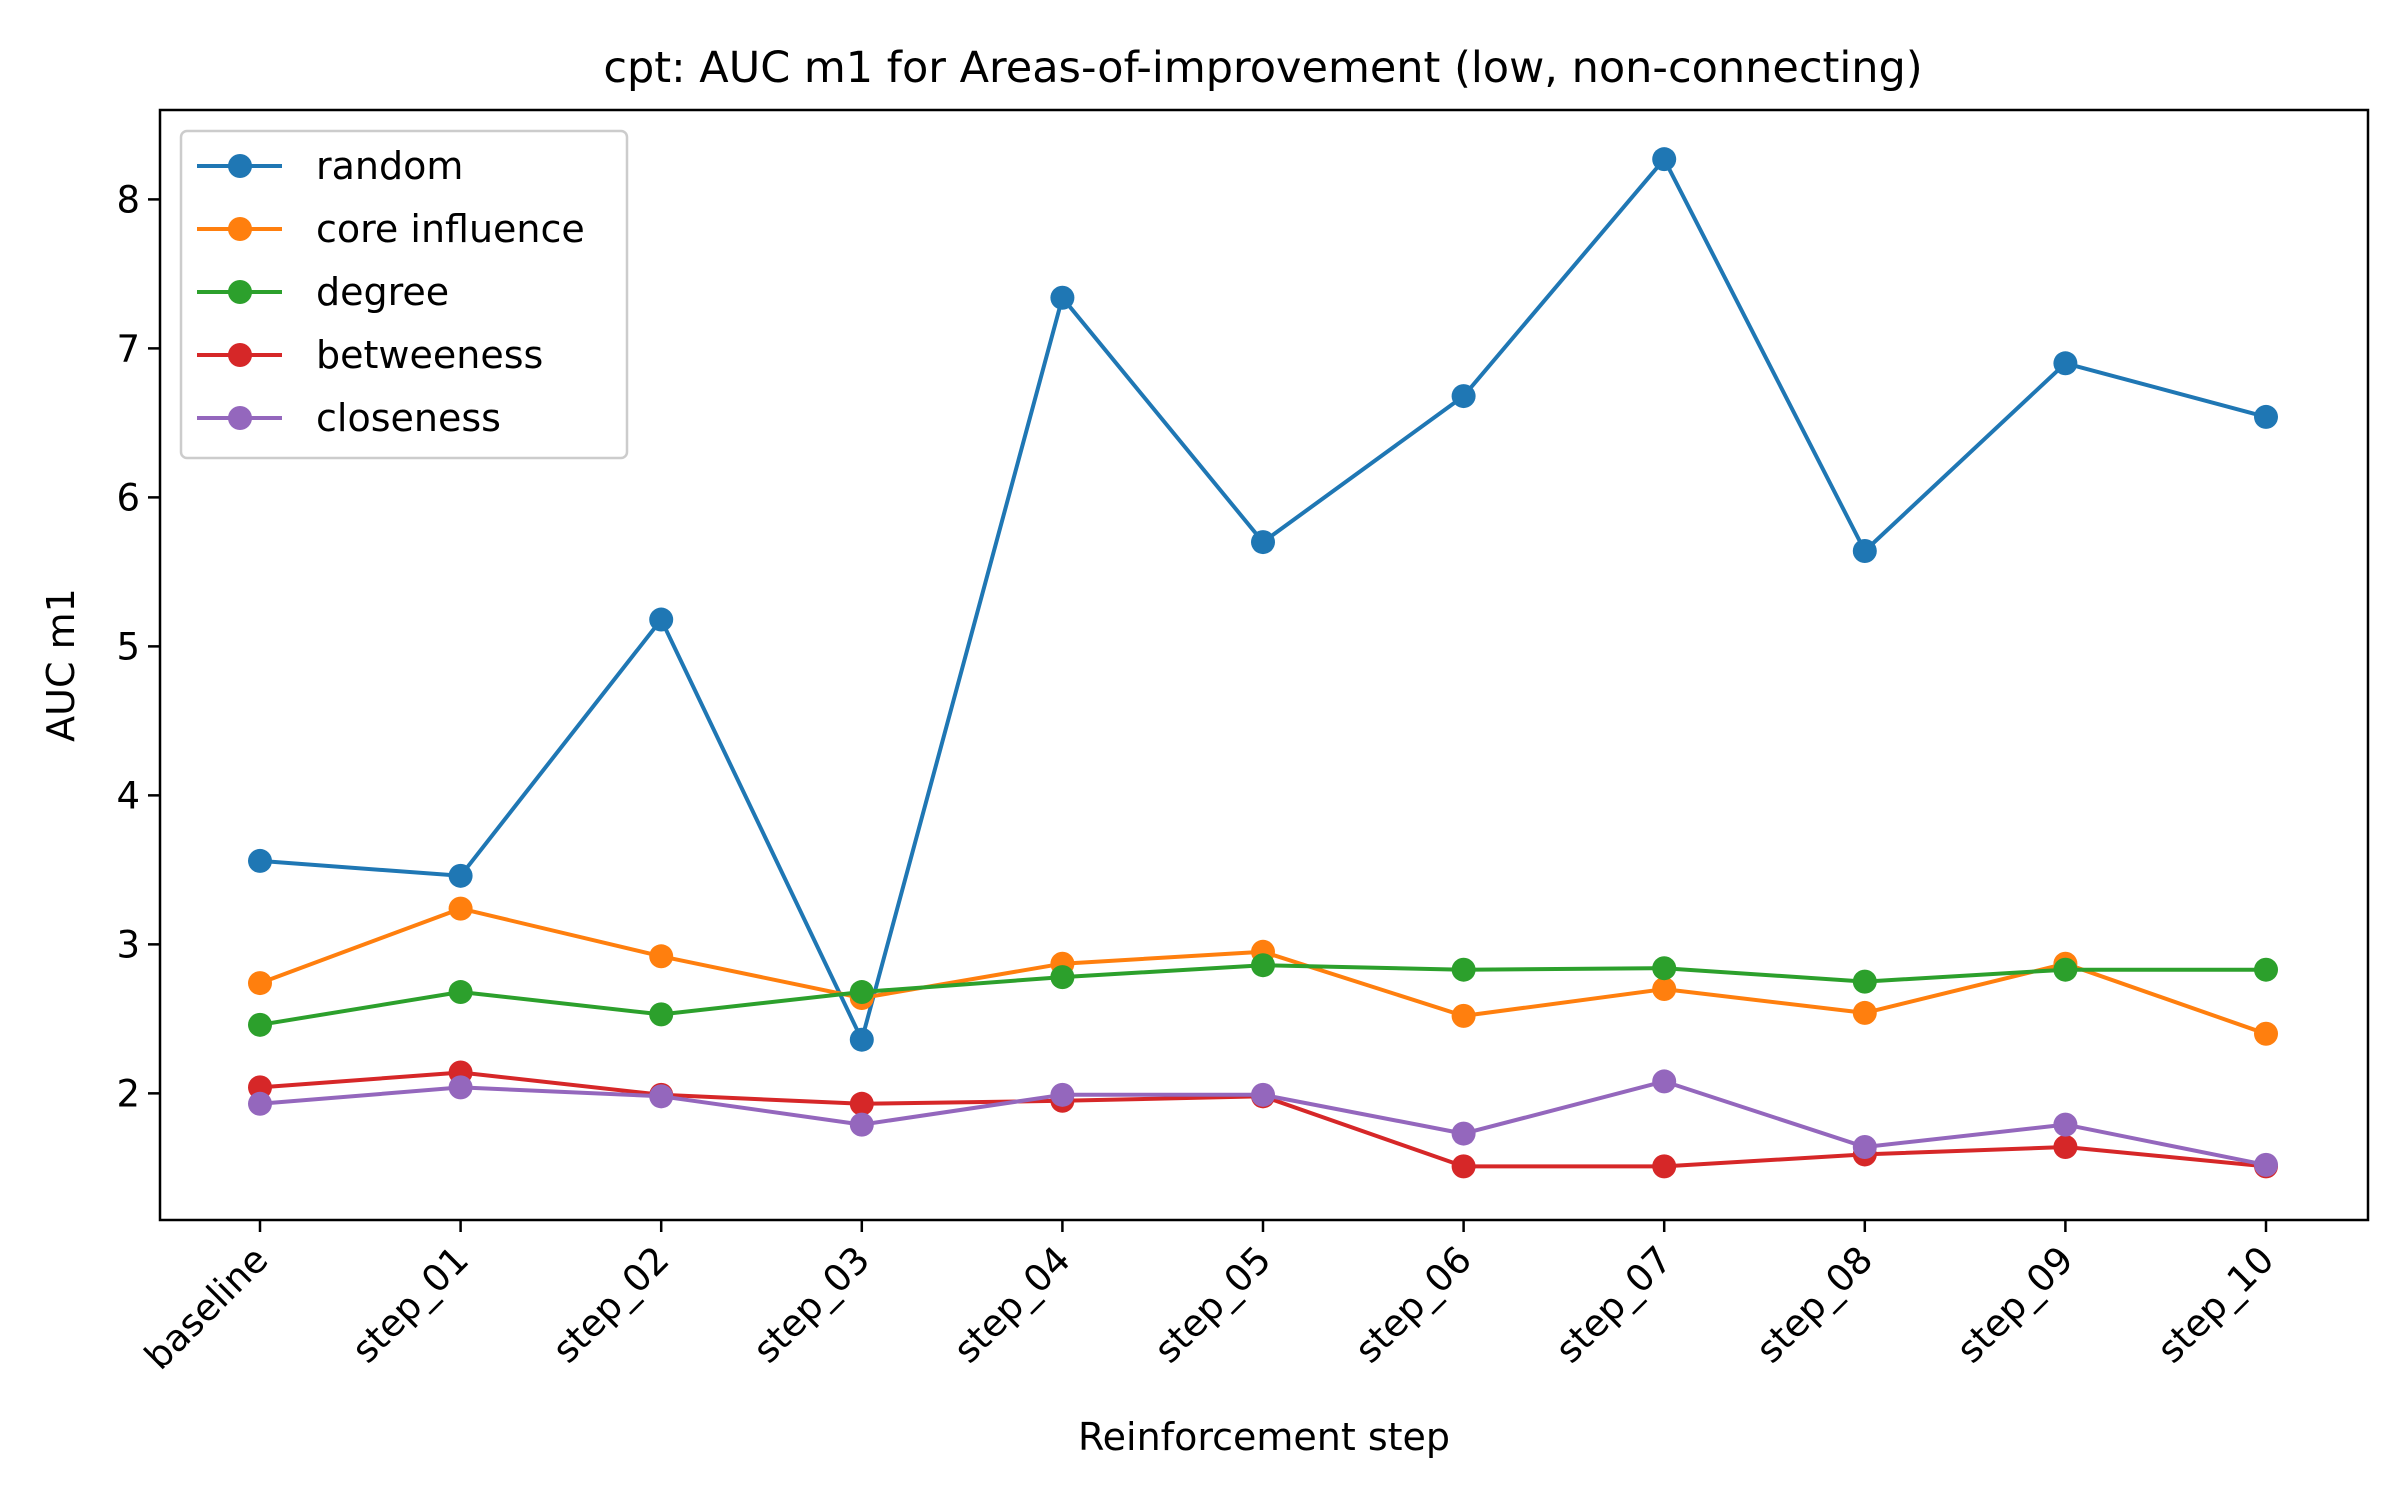 This screenshot has height=1500, width=2400. I want to click on x-tick-label: step_04, so click(1011, 1304).